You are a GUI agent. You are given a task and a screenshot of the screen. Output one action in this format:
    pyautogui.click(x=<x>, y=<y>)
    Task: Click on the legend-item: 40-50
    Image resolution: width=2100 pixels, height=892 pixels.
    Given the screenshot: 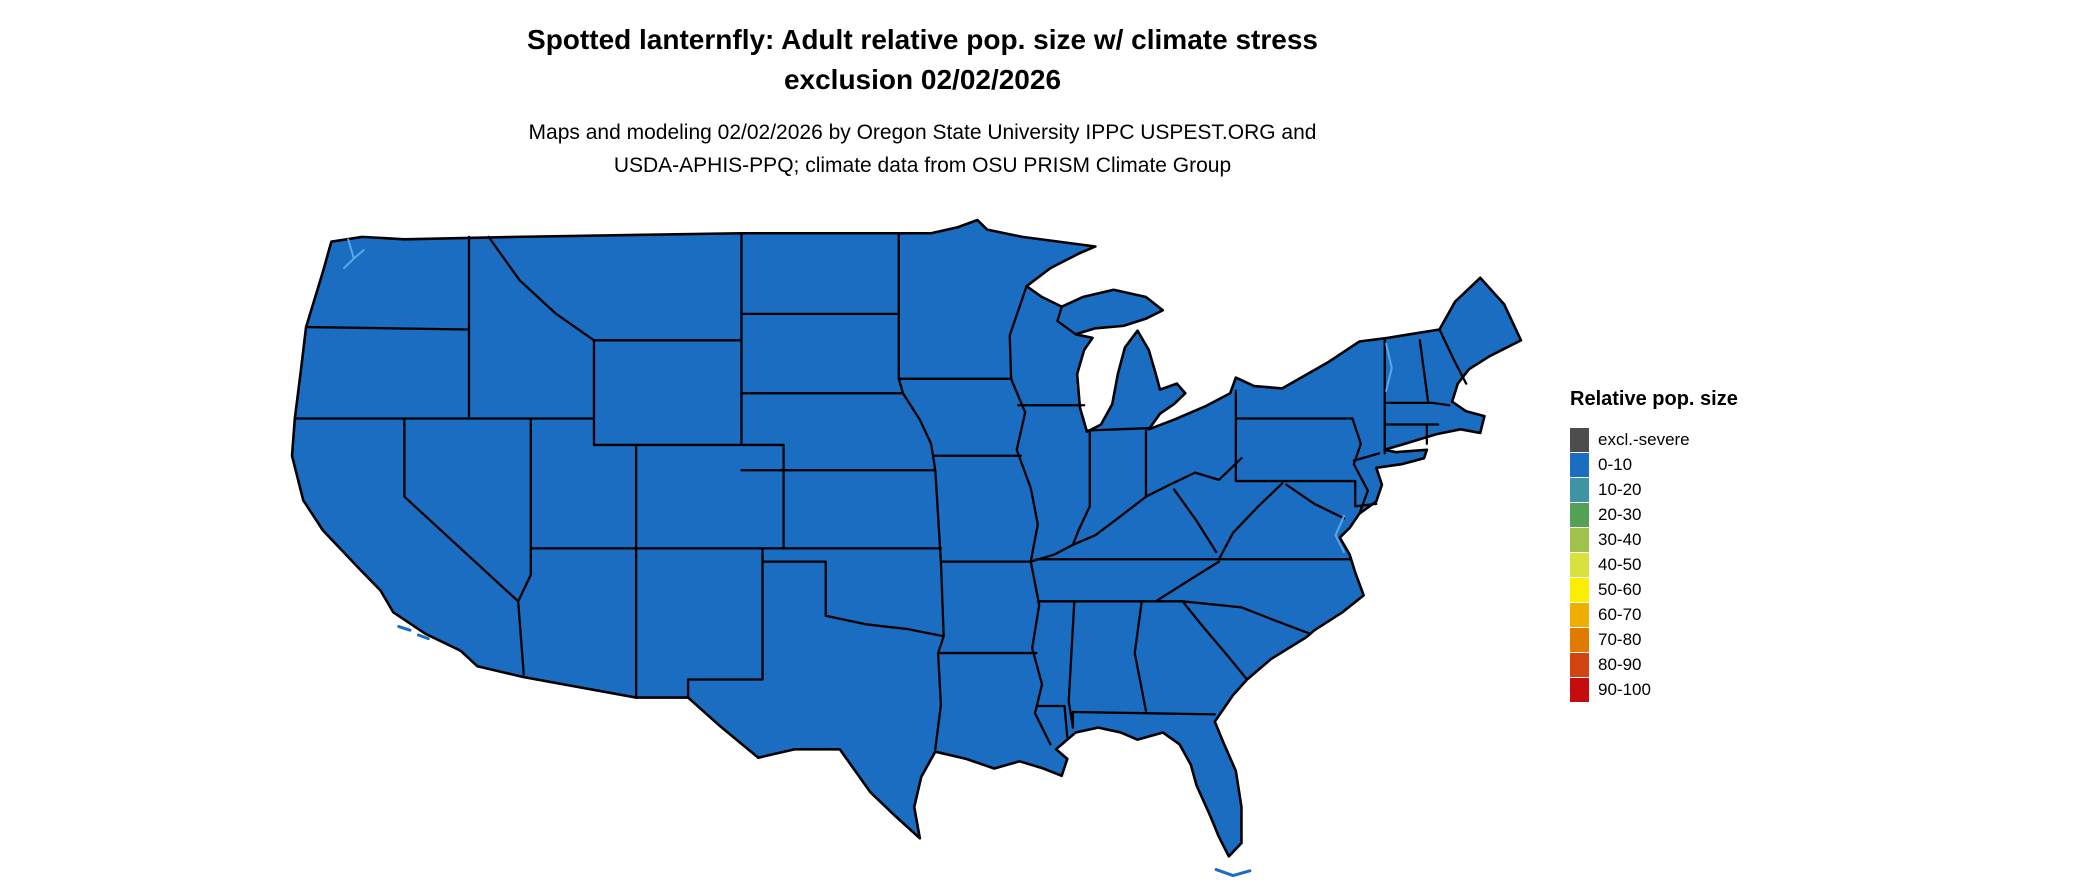 What is the action you would take?
    pyautogui.click(x=1654, y=564)
    